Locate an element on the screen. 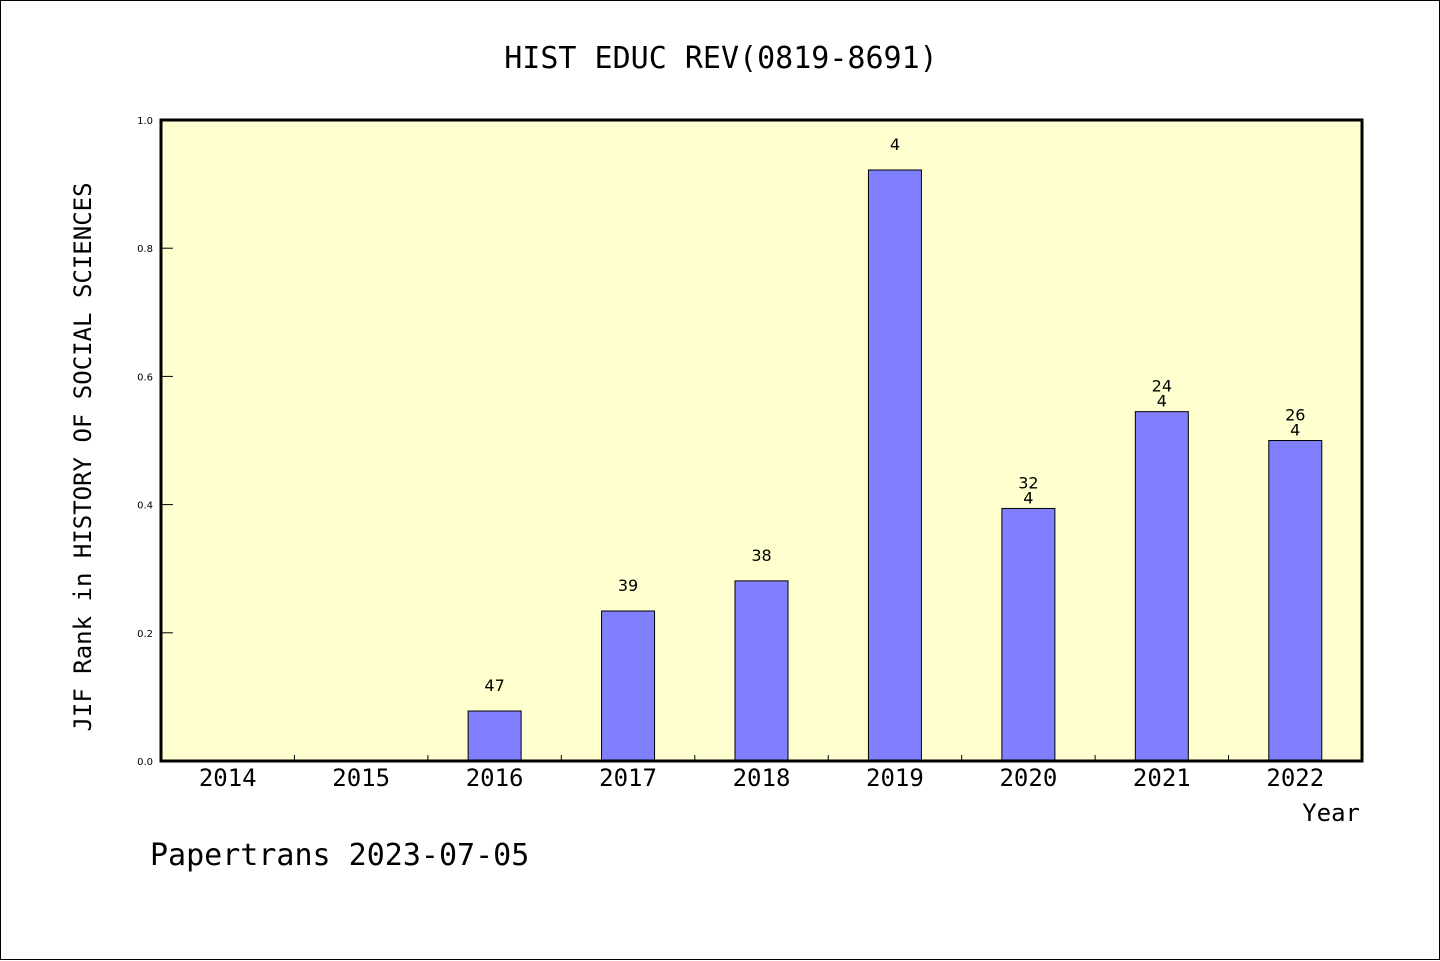 The image size is (1440, 961). footer-text: Papertrans 2023-07-05 is located at coordinates (339, 855).